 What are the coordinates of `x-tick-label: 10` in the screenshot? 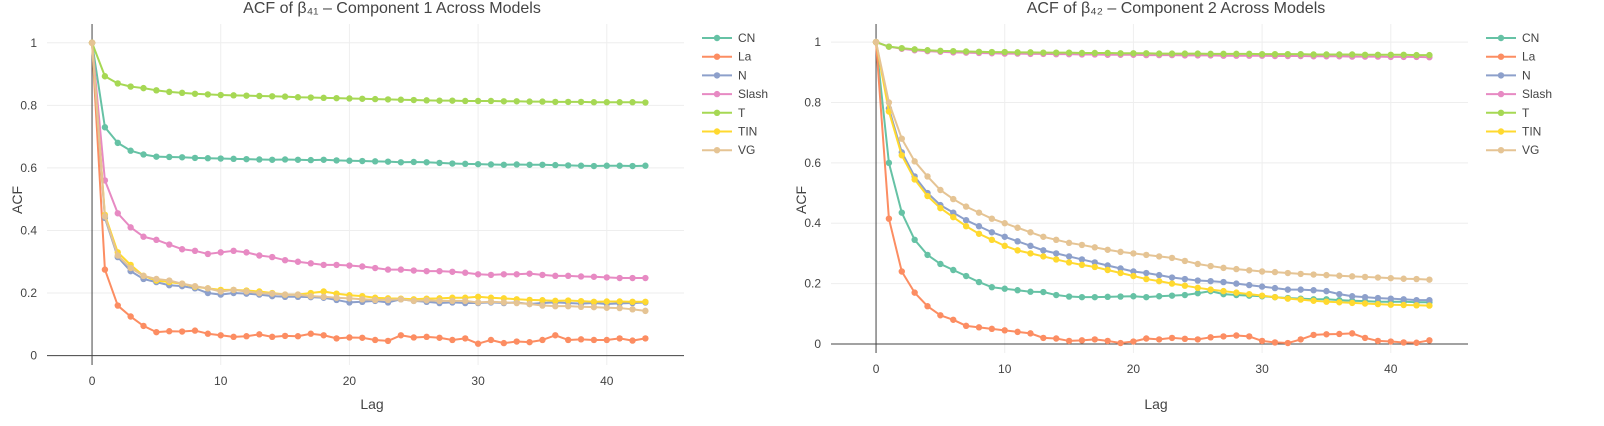 It's located at (221, 381).